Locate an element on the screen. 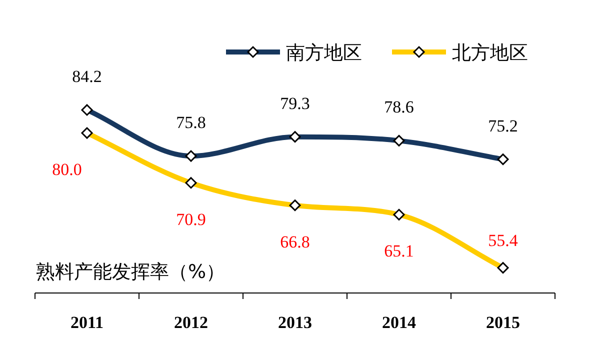  data-label: 65.1 is located at coordinates (399, 251).